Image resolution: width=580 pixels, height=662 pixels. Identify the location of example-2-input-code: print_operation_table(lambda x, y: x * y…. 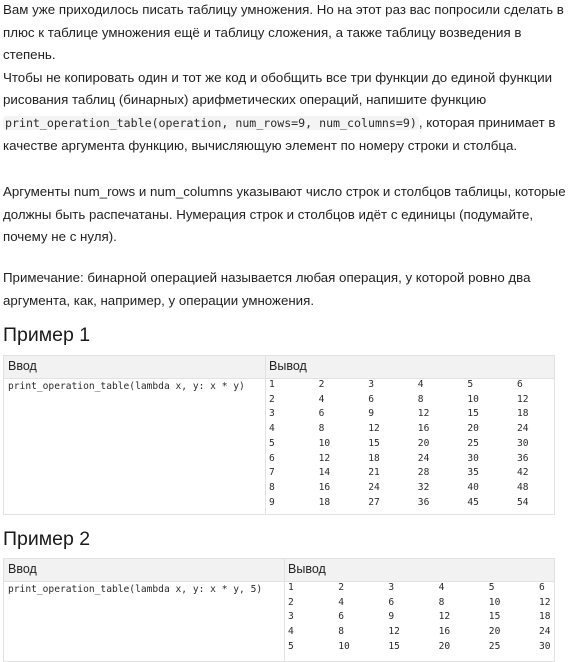
(135, 589).